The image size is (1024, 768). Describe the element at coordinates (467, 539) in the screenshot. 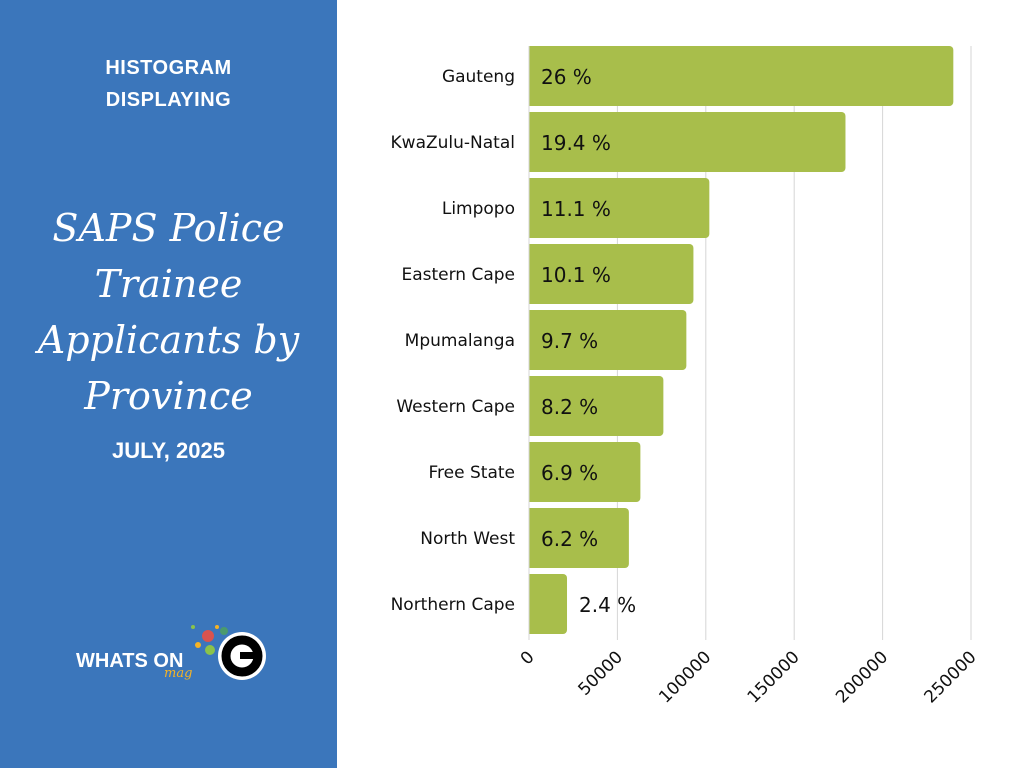

I see `category-label: North West` at that location.